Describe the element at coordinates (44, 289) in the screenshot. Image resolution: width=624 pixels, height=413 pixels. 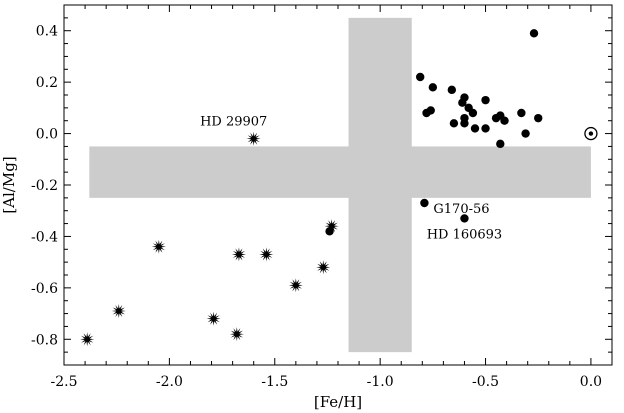
I see `y-tick-label: -0.6` at that location.